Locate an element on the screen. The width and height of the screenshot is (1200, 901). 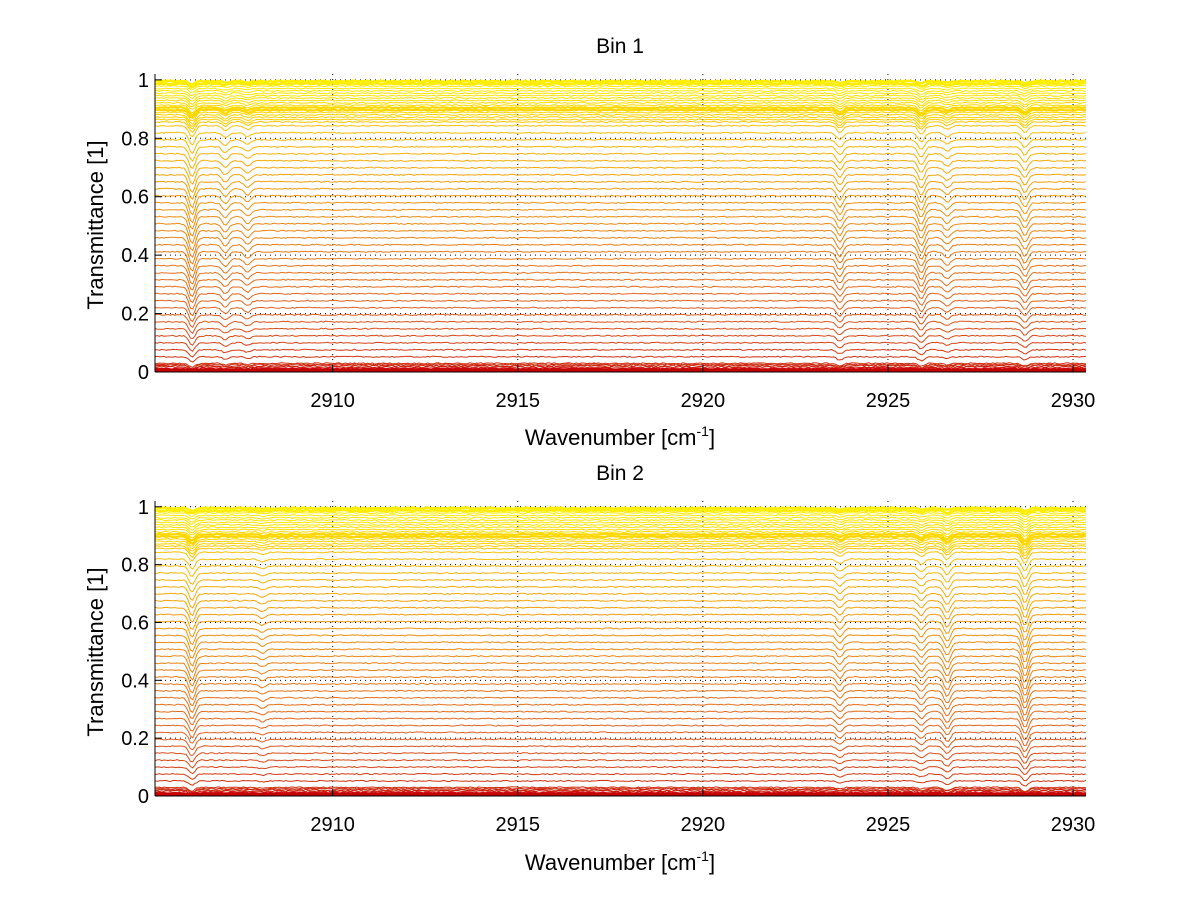
y-tick-label: 0 is located at coordinates (143, 797).